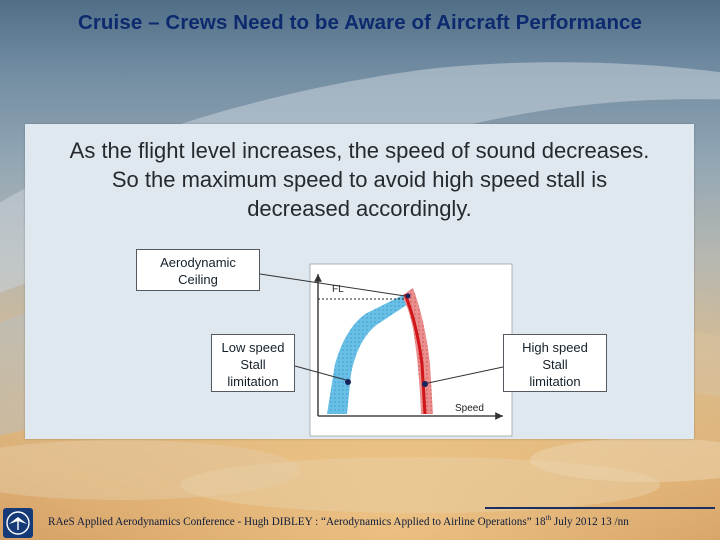 The width and height of the screenshot is (720, 540). Describe the element at coordinates (348, 382) in the screenshot. I see `low-speed-point` at that location.